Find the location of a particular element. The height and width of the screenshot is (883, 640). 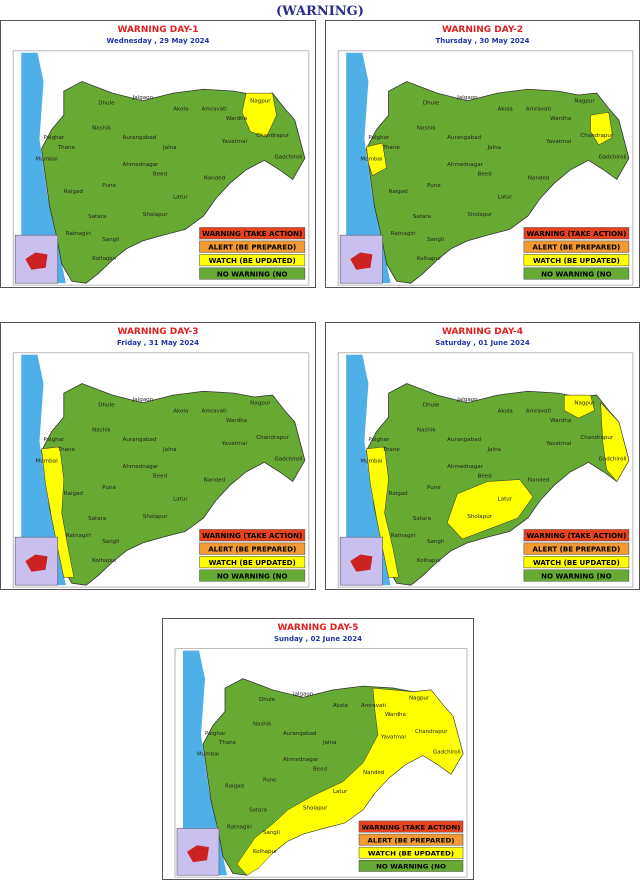

panel-date: Wednesday , 29 May 2024 is located at coordinates (158, 41).